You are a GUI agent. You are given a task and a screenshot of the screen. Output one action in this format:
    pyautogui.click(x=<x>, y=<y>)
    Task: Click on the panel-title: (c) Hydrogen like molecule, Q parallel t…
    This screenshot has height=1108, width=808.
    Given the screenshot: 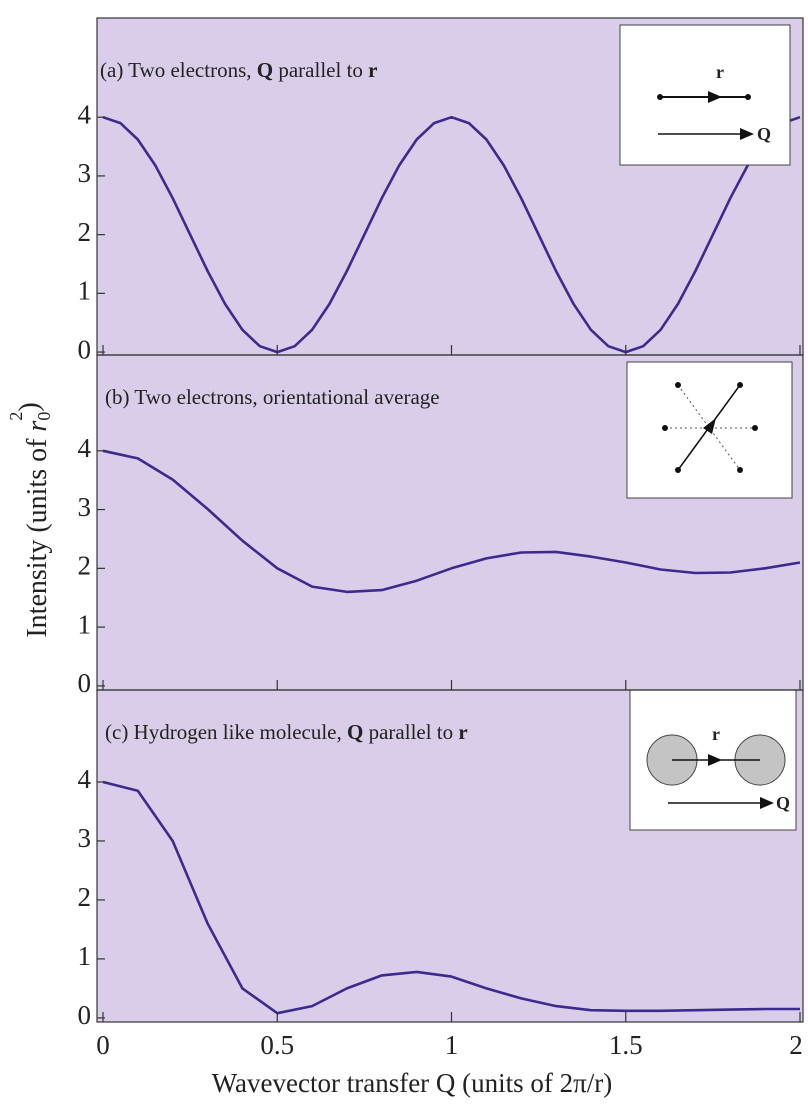 What is the action you would take?
    pyautogui.click(x=286, y=732)
    